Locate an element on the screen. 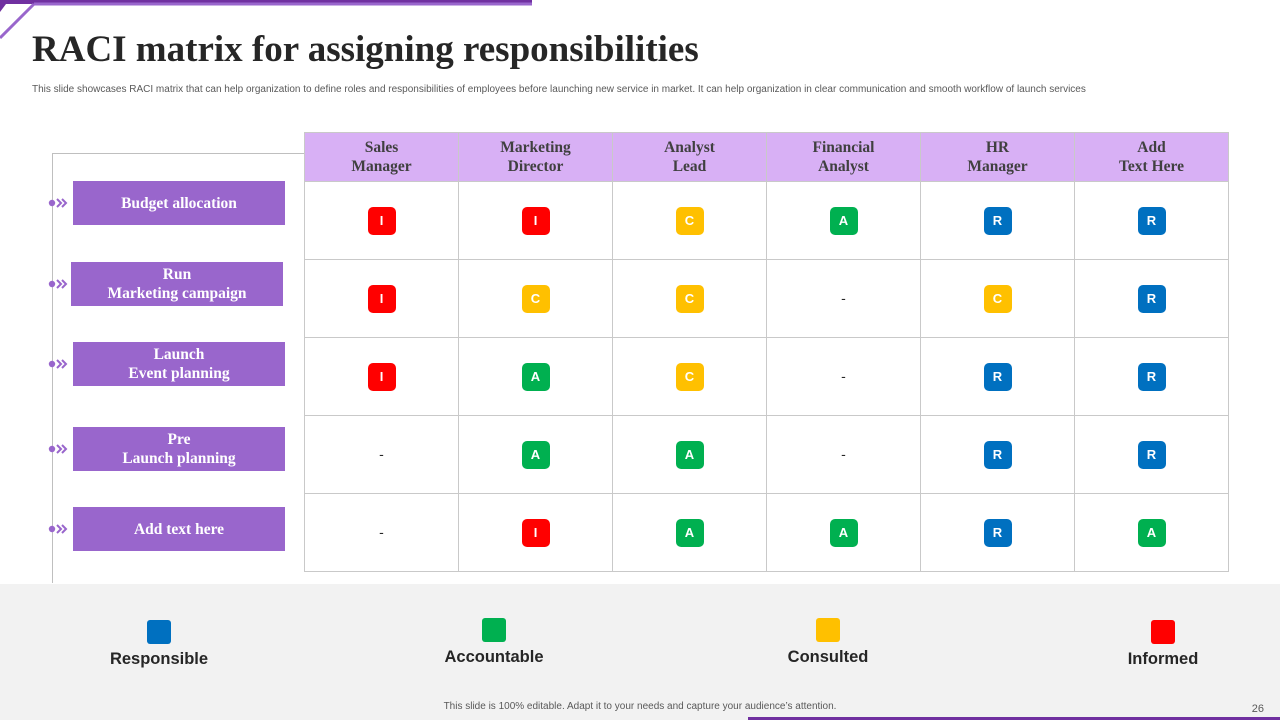 This screenshot has width=1280, height=720. legend-item: Consulted is located at coordinates (828, 642).